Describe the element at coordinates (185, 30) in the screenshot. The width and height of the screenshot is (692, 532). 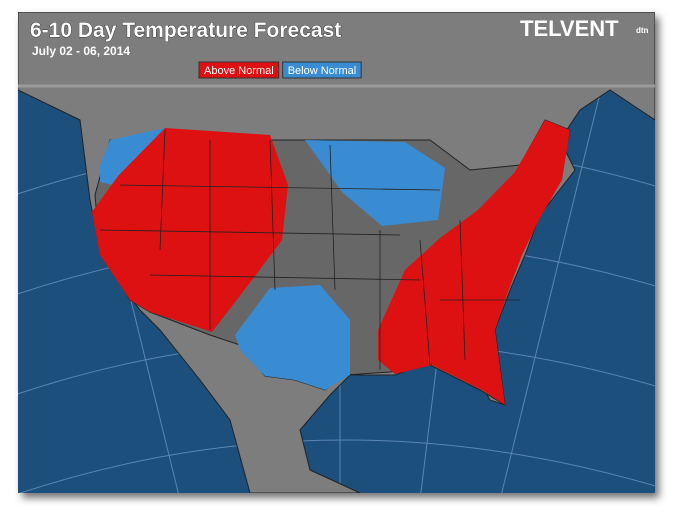
I see `title: 6-10 Day Temperature Forecast` at that location.